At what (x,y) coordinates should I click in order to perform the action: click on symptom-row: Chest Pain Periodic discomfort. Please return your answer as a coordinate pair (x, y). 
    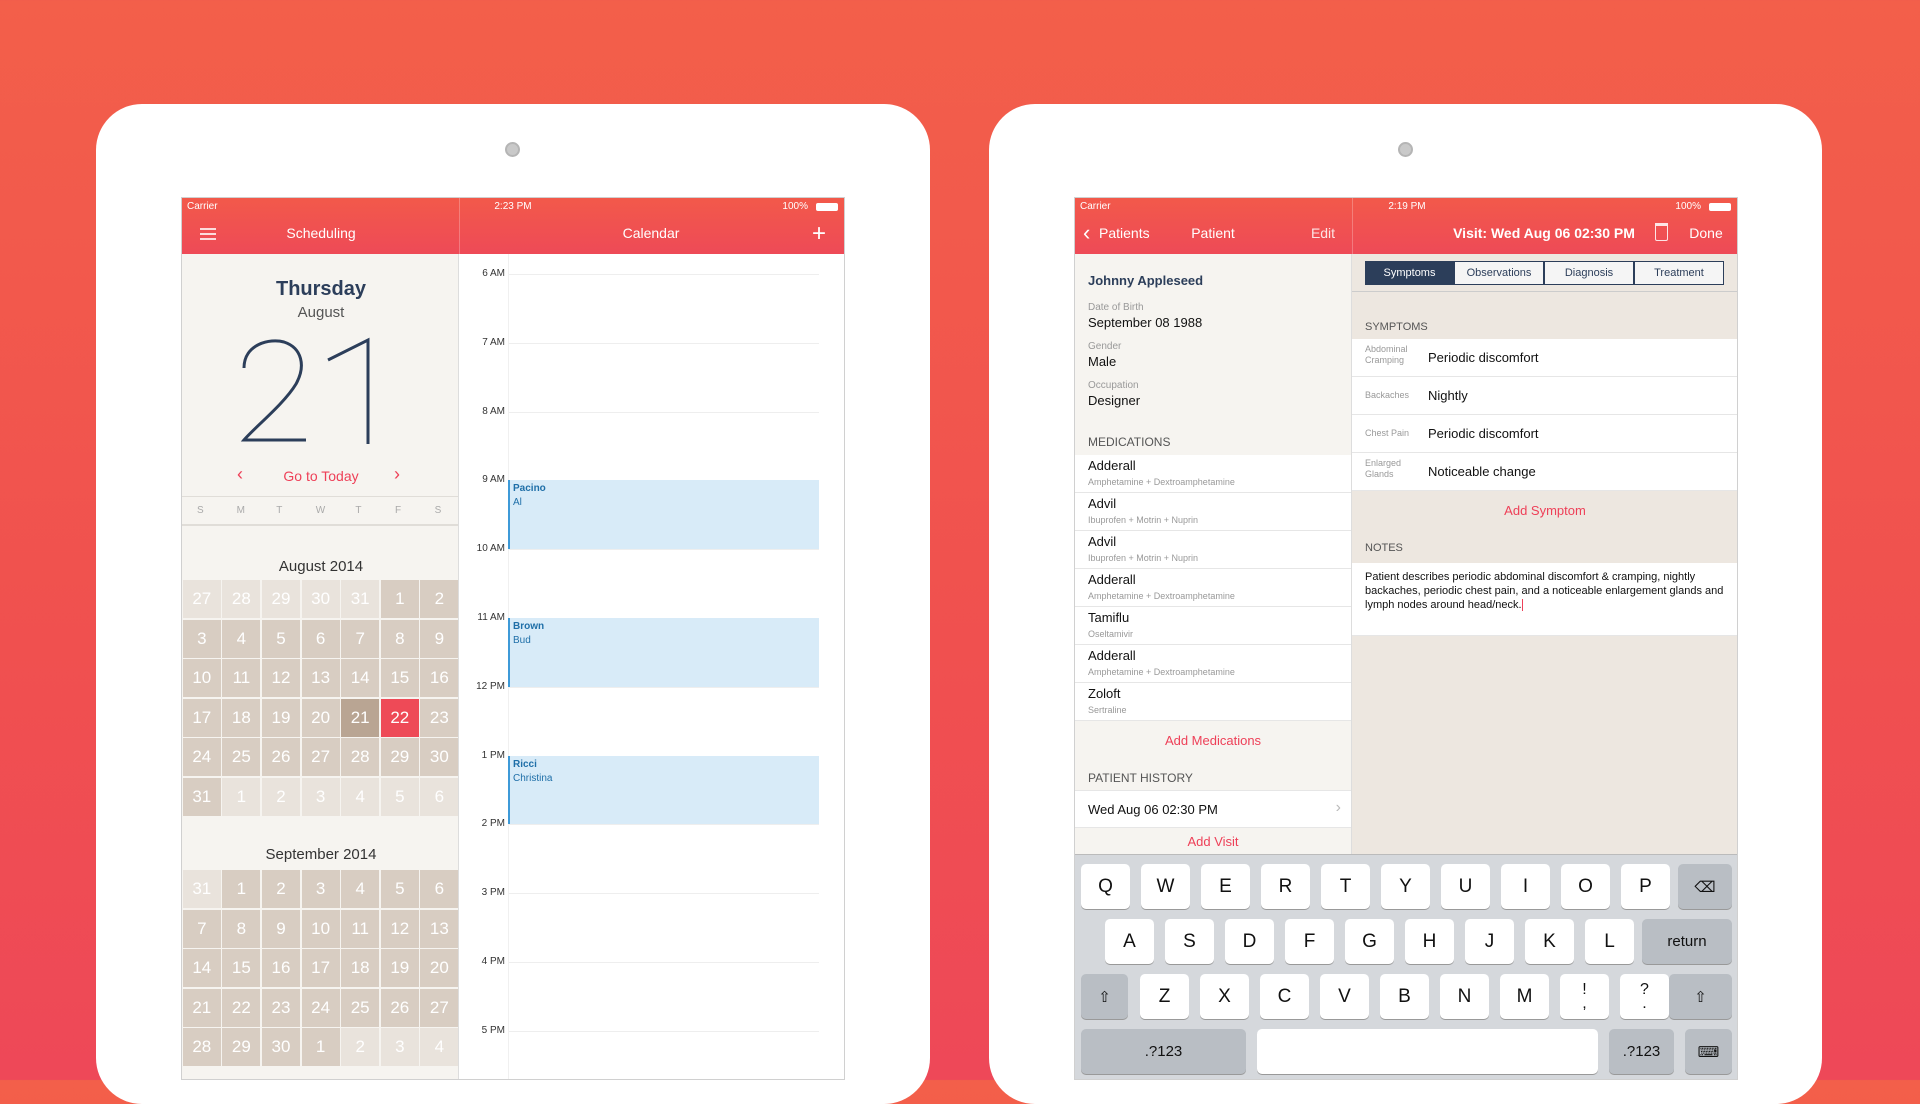
    Looking at the image, I should click on (1544, 434).